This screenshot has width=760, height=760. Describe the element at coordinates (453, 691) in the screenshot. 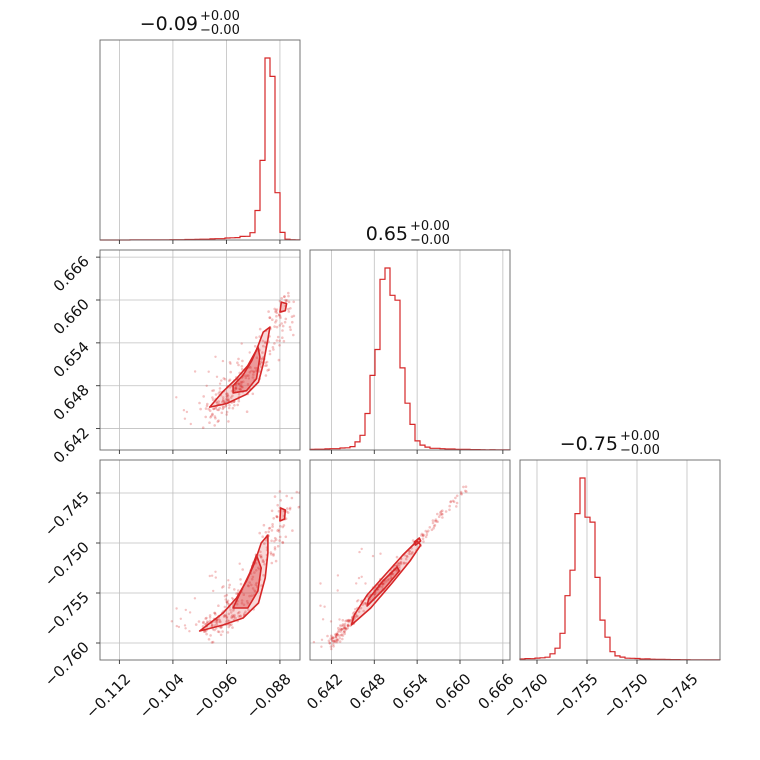

I see `x-tick-label: 0.660` at that location.